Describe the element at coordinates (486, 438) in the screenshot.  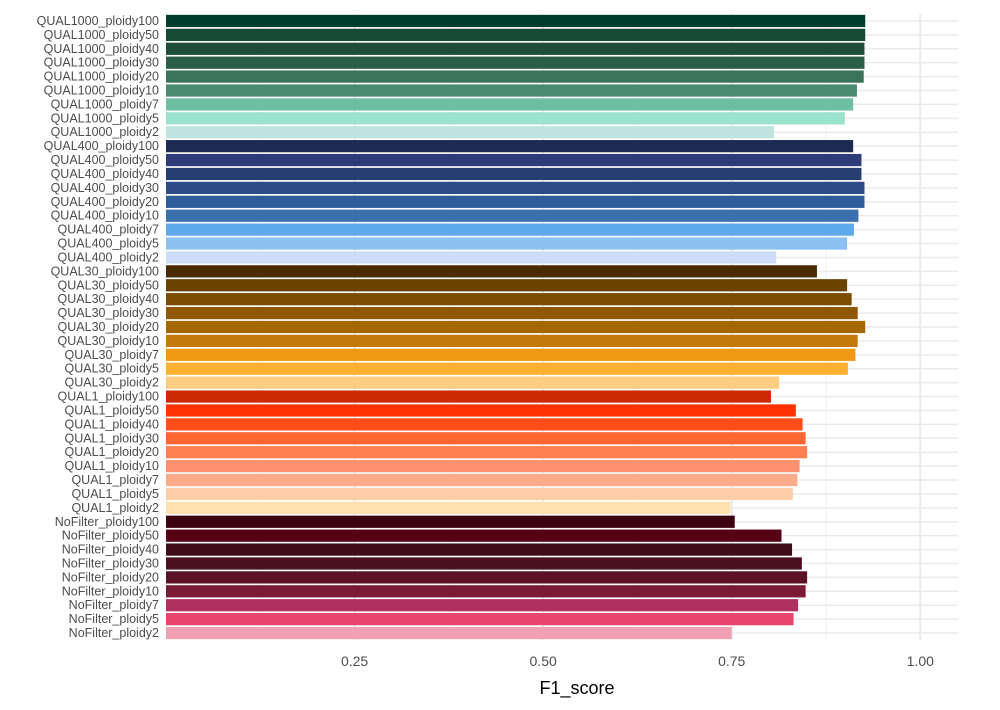
I see `bar-qual1-ploidy30` at that location.